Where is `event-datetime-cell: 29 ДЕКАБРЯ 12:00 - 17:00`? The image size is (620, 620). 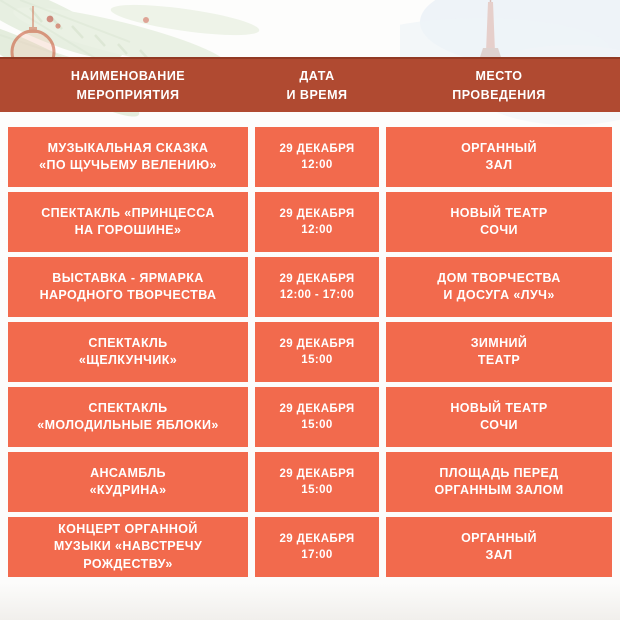 event-datetime-cell: 29 ДЕКАБРЯ 12:00 - 17:00 is located at coordinates (317, 287).